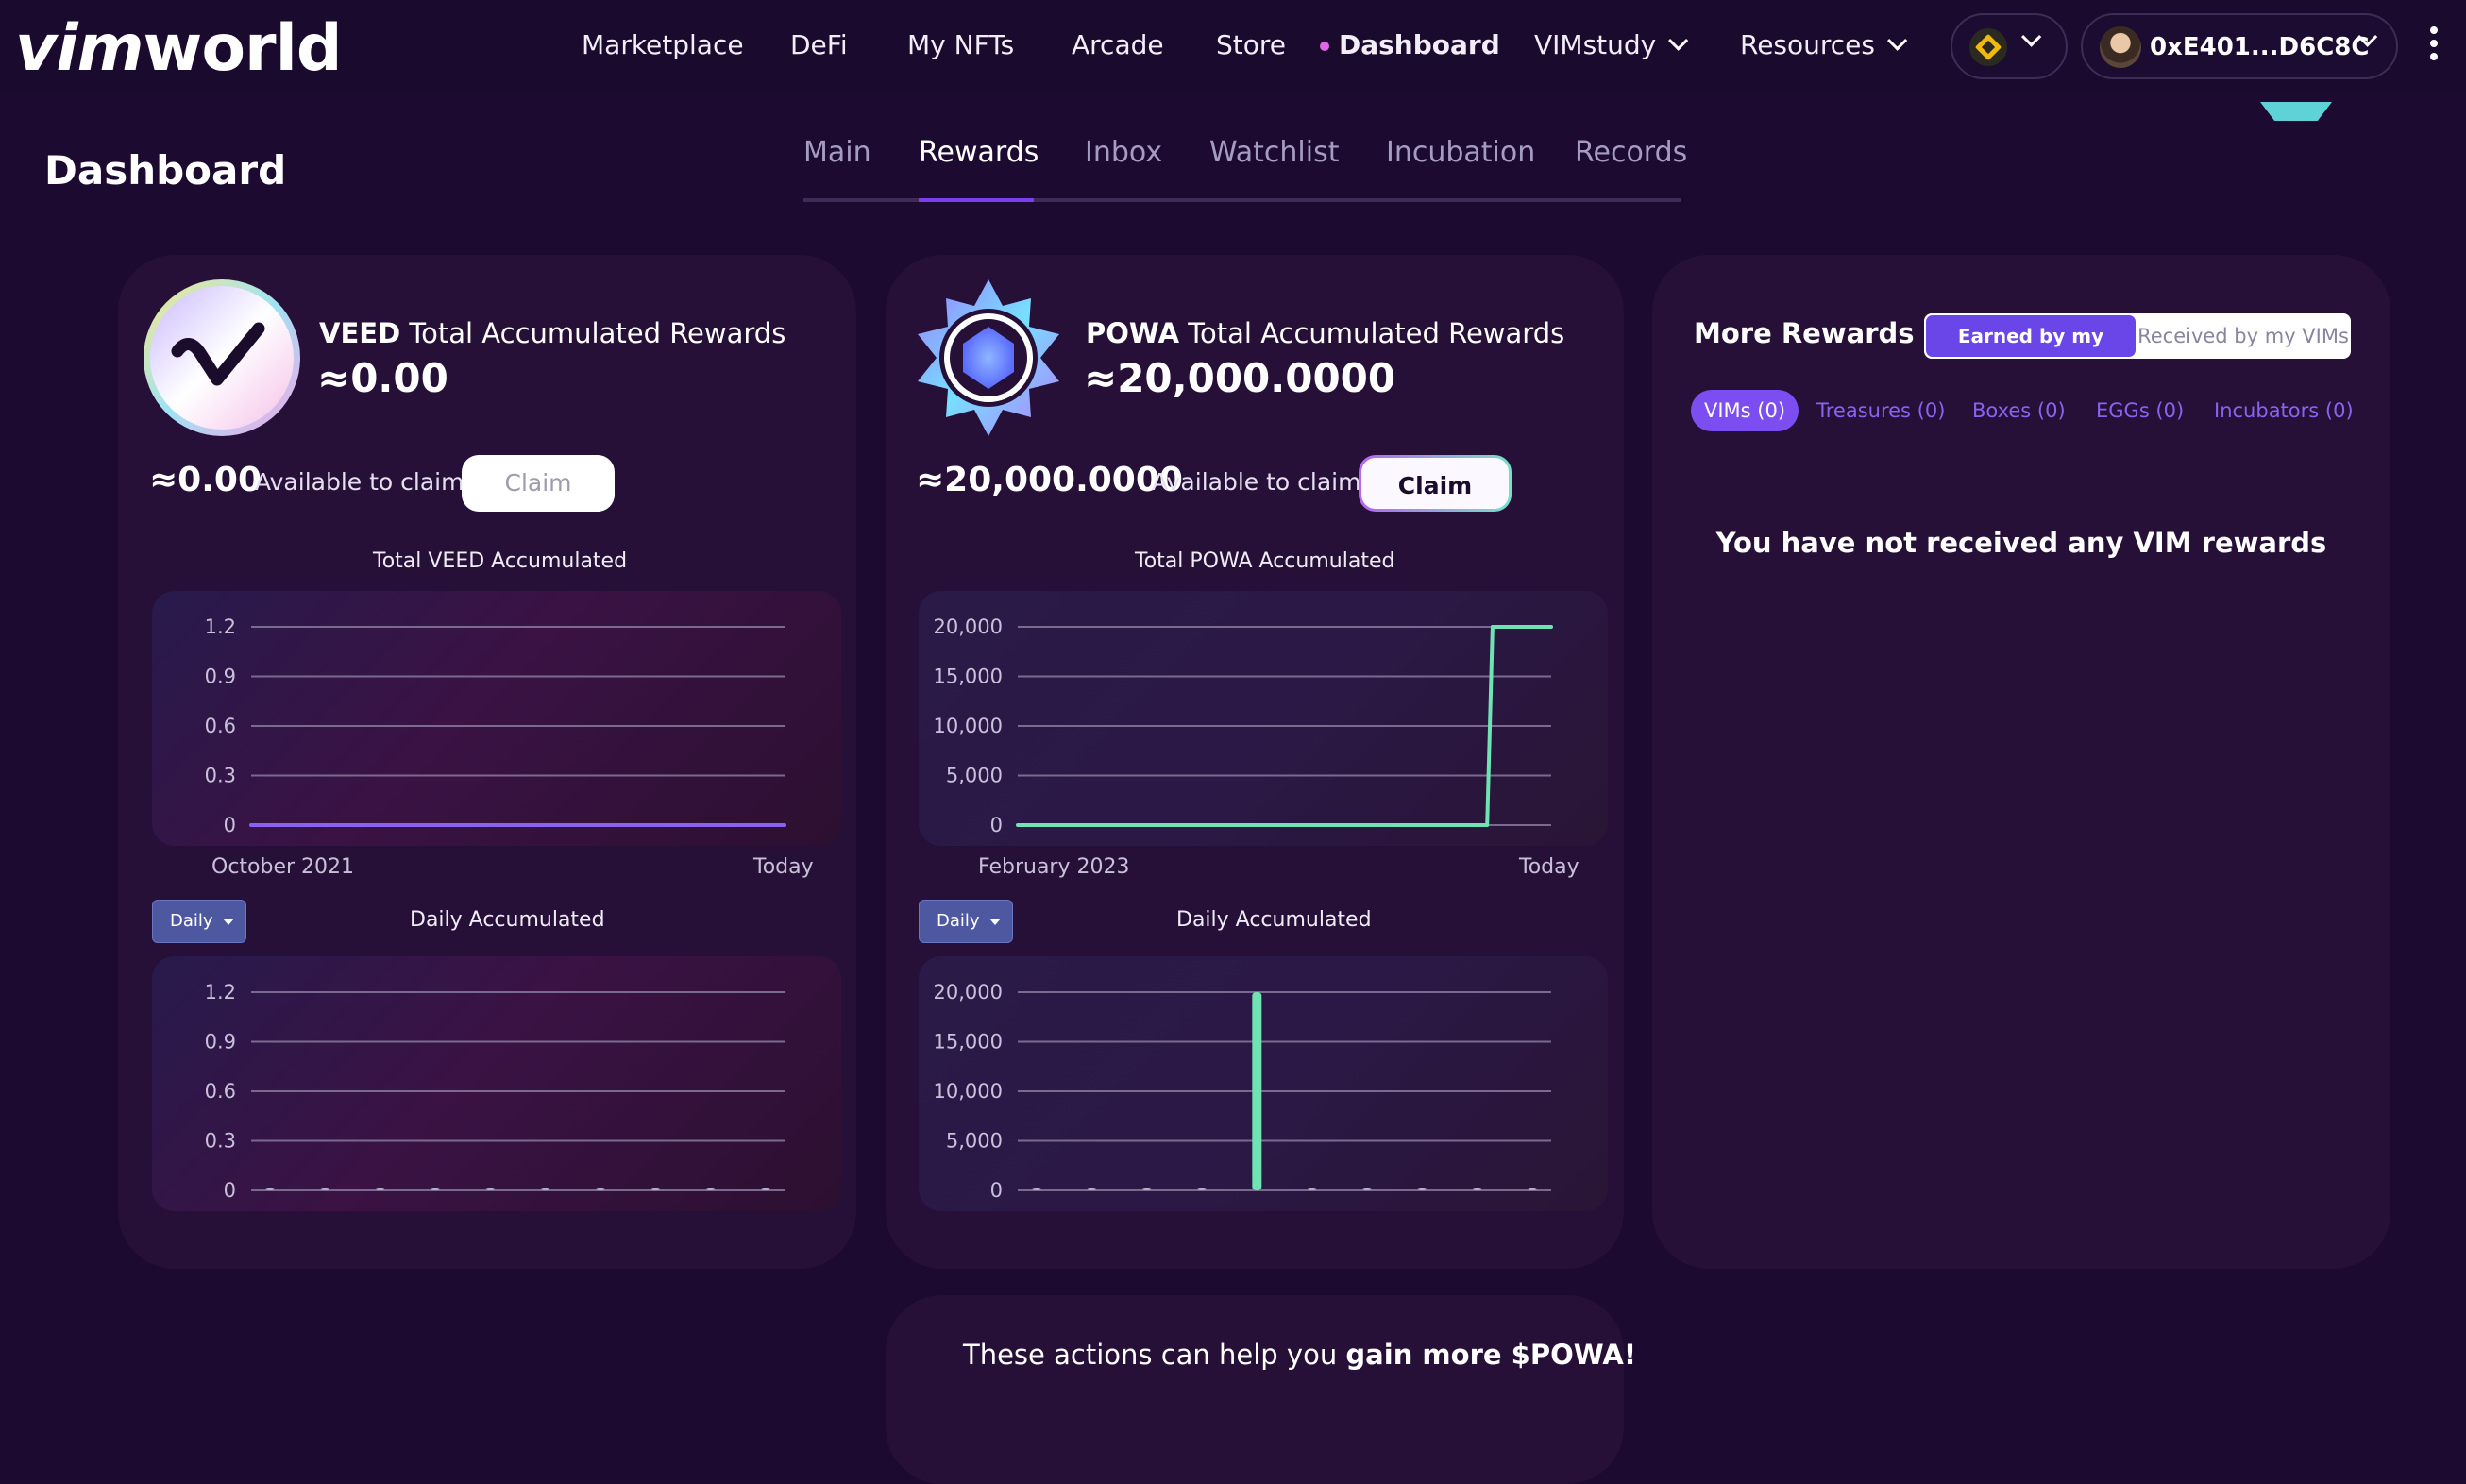  I want to click on powa-total-y-tick-label: 20,000, so click(969, 627).